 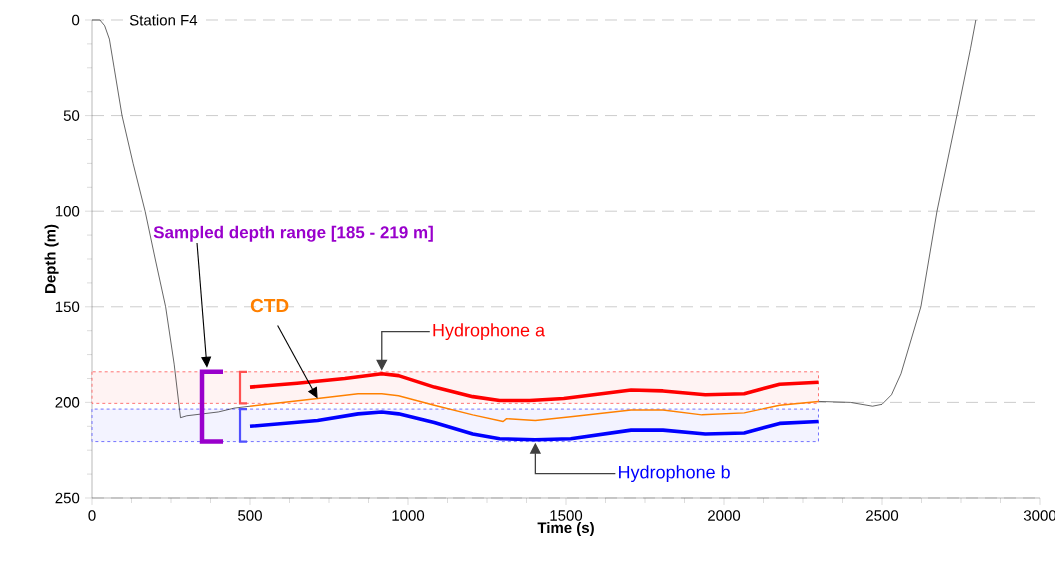 I want to click on x-tick-label: 500, so click(x=250, y=515).